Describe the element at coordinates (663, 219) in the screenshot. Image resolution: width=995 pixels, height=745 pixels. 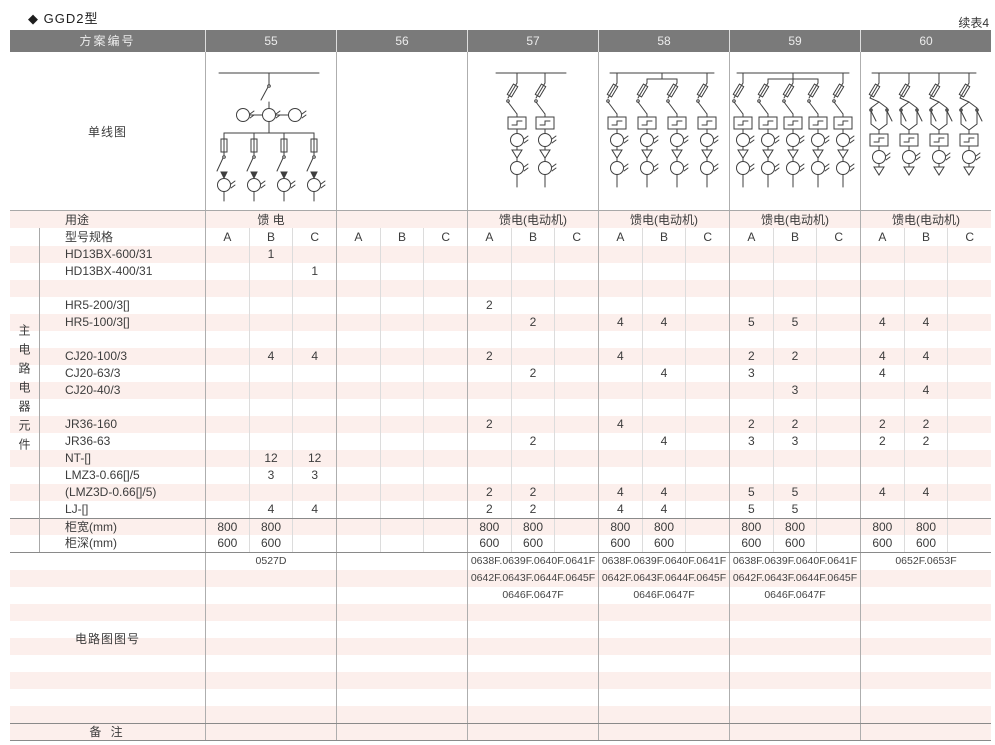
I see `usage-value-58: 馈电(电动机)` at that location.